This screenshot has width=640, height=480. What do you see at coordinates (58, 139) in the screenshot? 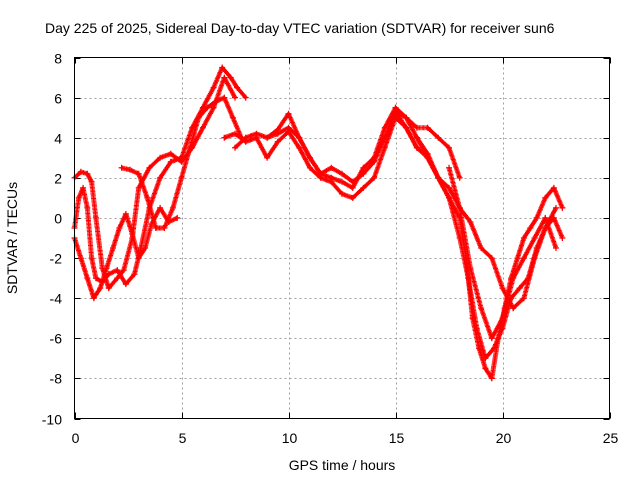
I see `y-tick-label: 4` at bounding box center [58, 139].